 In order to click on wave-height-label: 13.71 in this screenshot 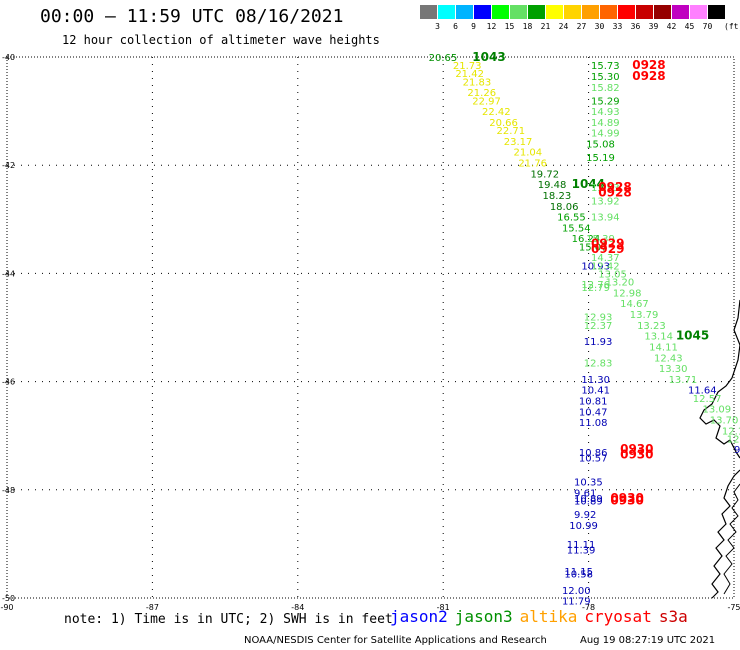, I will do `click(683, 380)`.